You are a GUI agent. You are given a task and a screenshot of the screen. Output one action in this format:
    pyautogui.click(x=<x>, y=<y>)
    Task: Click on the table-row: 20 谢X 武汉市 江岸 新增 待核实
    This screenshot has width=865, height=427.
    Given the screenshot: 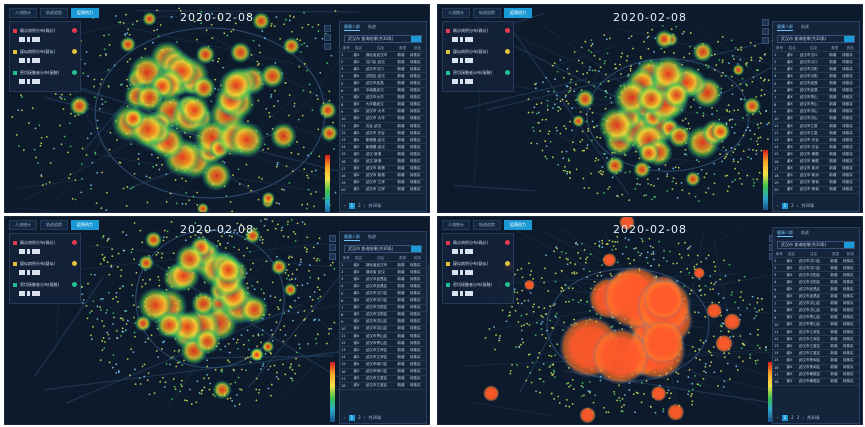 What is the action you would take?
    pyautogui.click(x=383, y=190)
    